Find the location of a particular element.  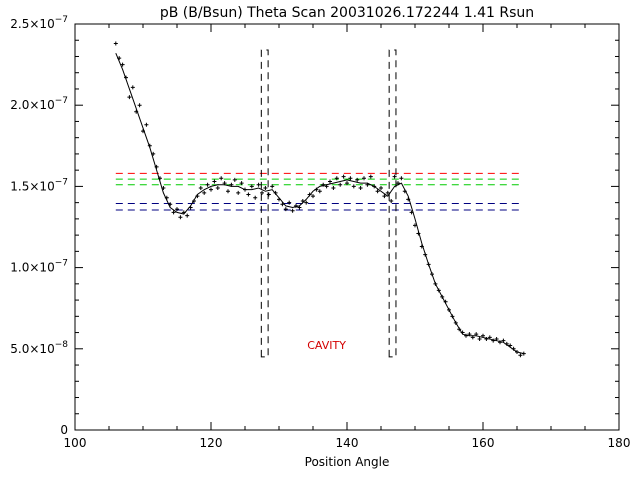

x-axis-label: Position Angle is located at coordinates (347, 462).